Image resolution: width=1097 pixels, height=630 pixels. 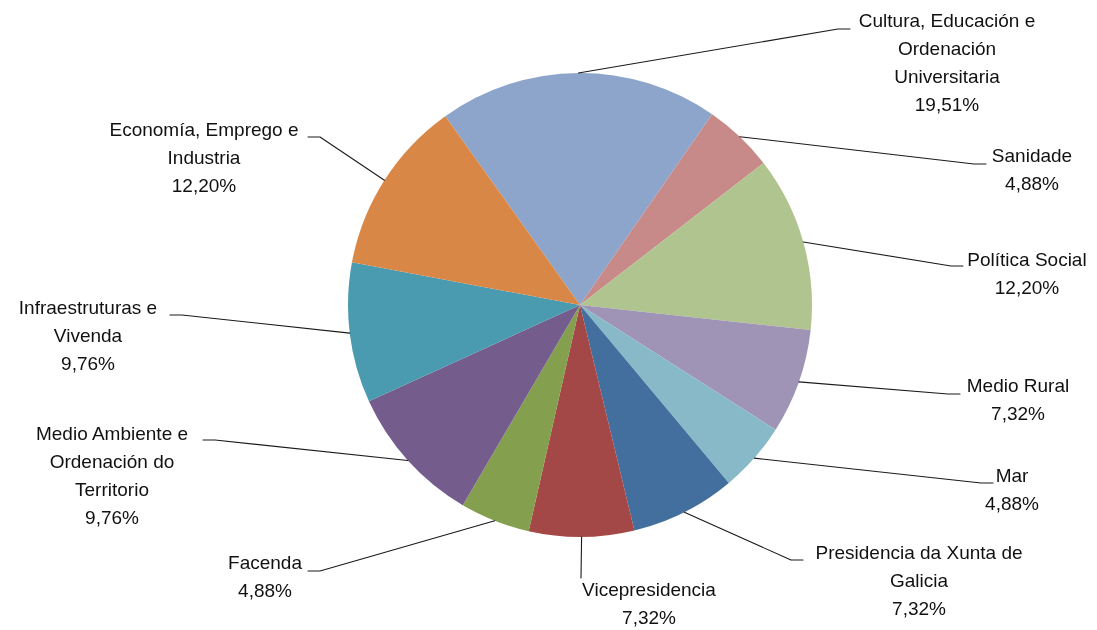 What do you see at coordinates (1012, 475) in the screenshot?
I see `slice-label: Mar` at bounding box center [1012, 475].